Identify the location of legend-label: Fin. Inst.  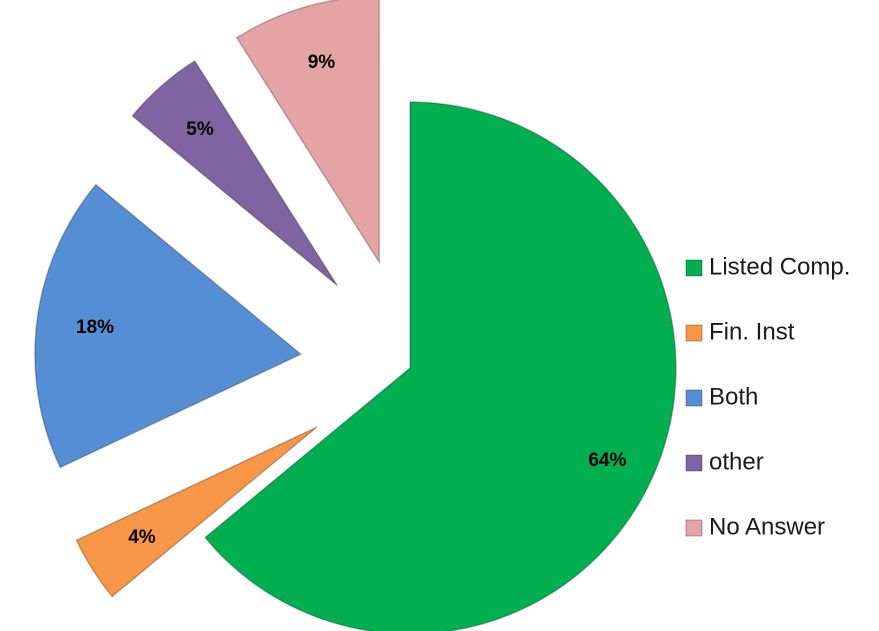
(752, 331).